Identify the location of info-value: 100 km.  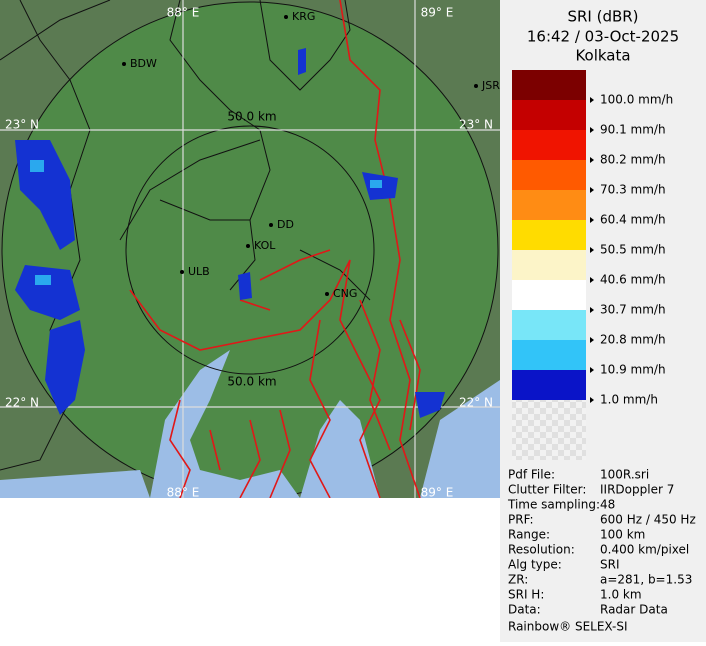
(622, 535).